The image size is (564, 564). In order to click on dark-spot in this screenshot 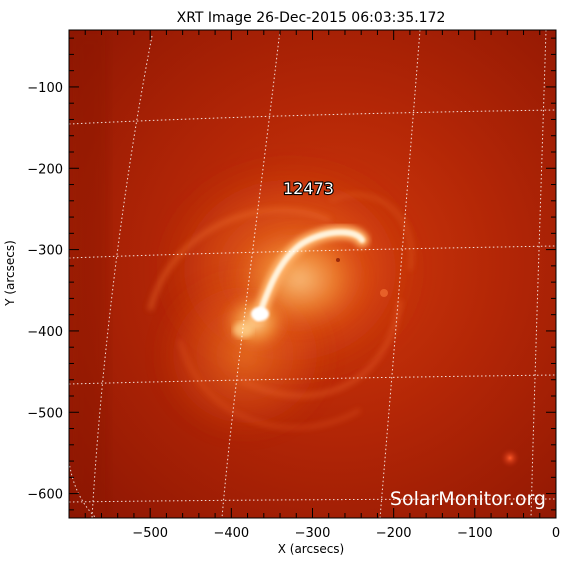, I will do `click(338, 260)`.